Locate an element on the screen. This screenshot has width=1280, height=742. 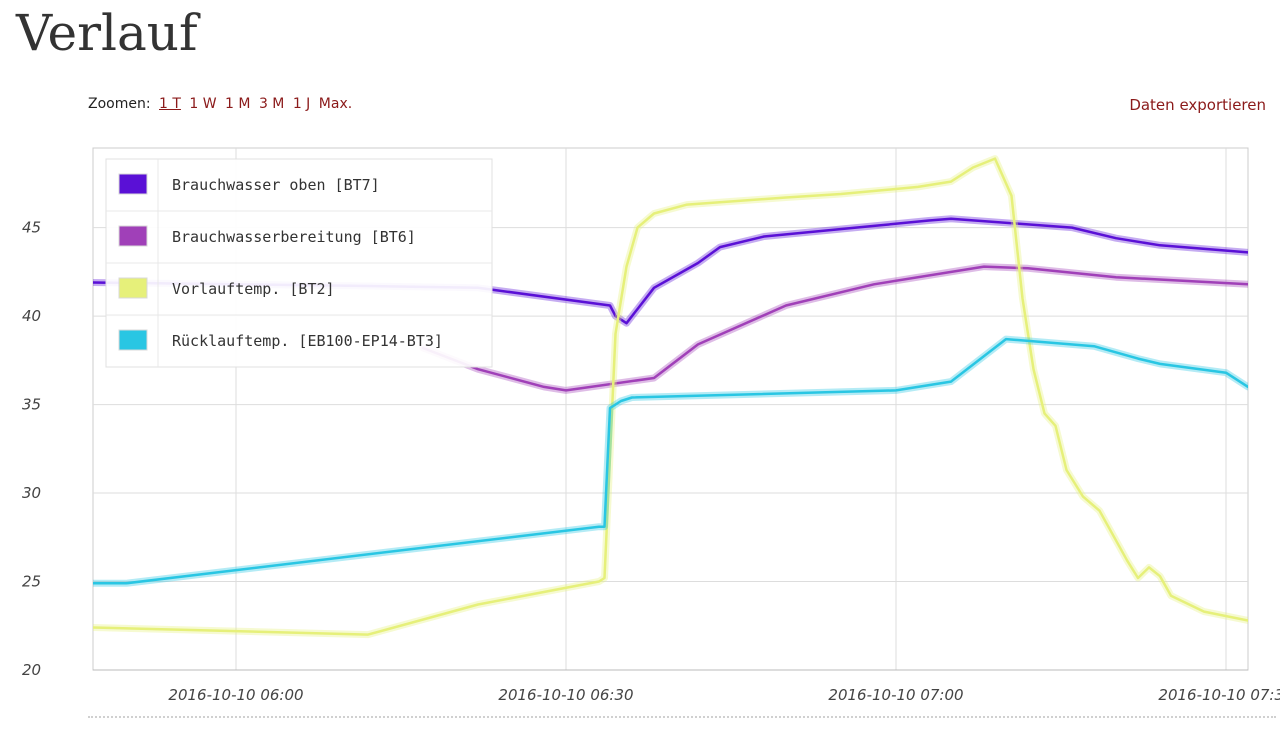
page-title: Verlauf is located at coordinates (107, 33).